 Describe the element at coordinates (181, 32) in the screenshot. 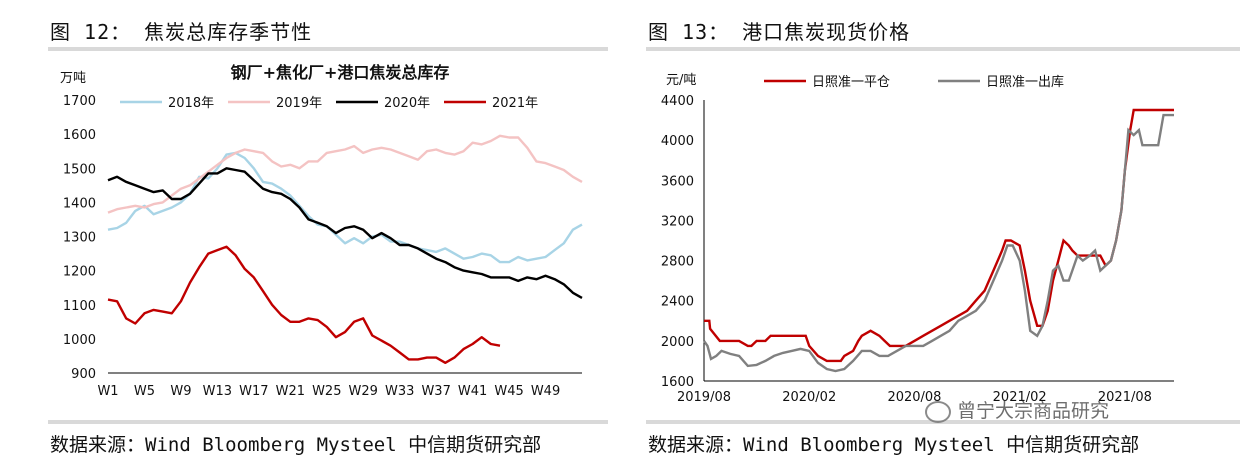

I see `figure-title: 图 12： 焦炭总库存季节性` at that location.